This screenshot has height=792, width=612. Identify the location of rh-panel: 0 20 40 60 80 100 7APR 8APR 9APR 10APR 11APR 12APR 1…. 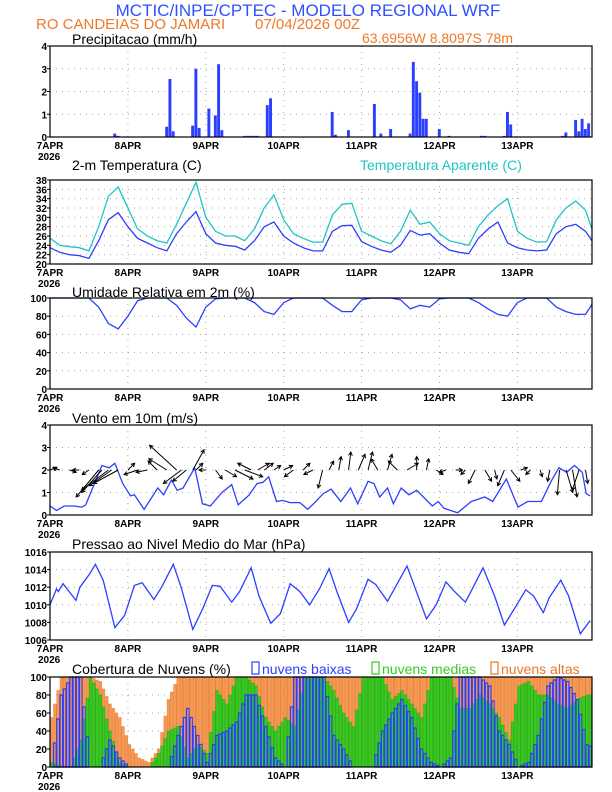
(311, 354).